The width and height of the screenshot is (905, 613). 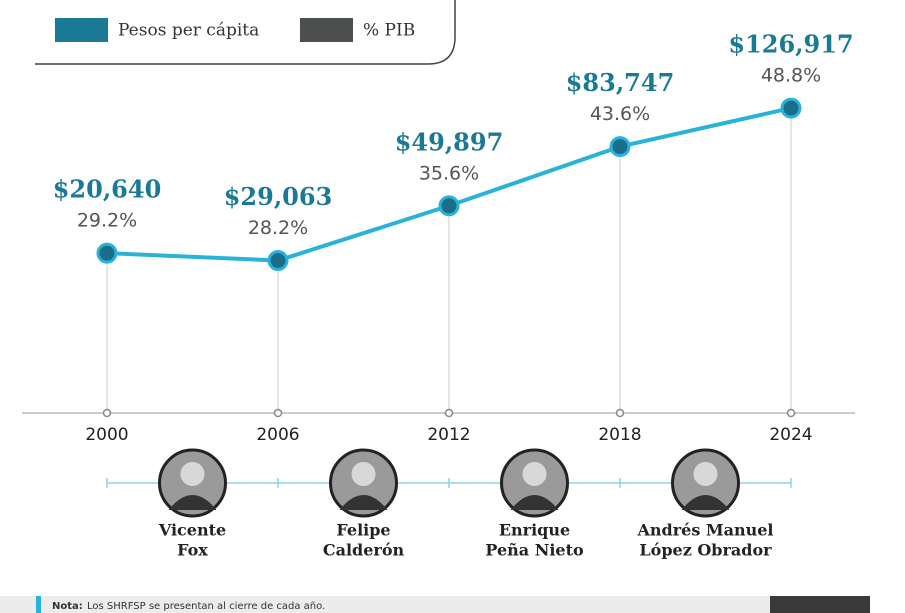 I want to click on x-tick-label: 2018, so click(x=619, y=435).